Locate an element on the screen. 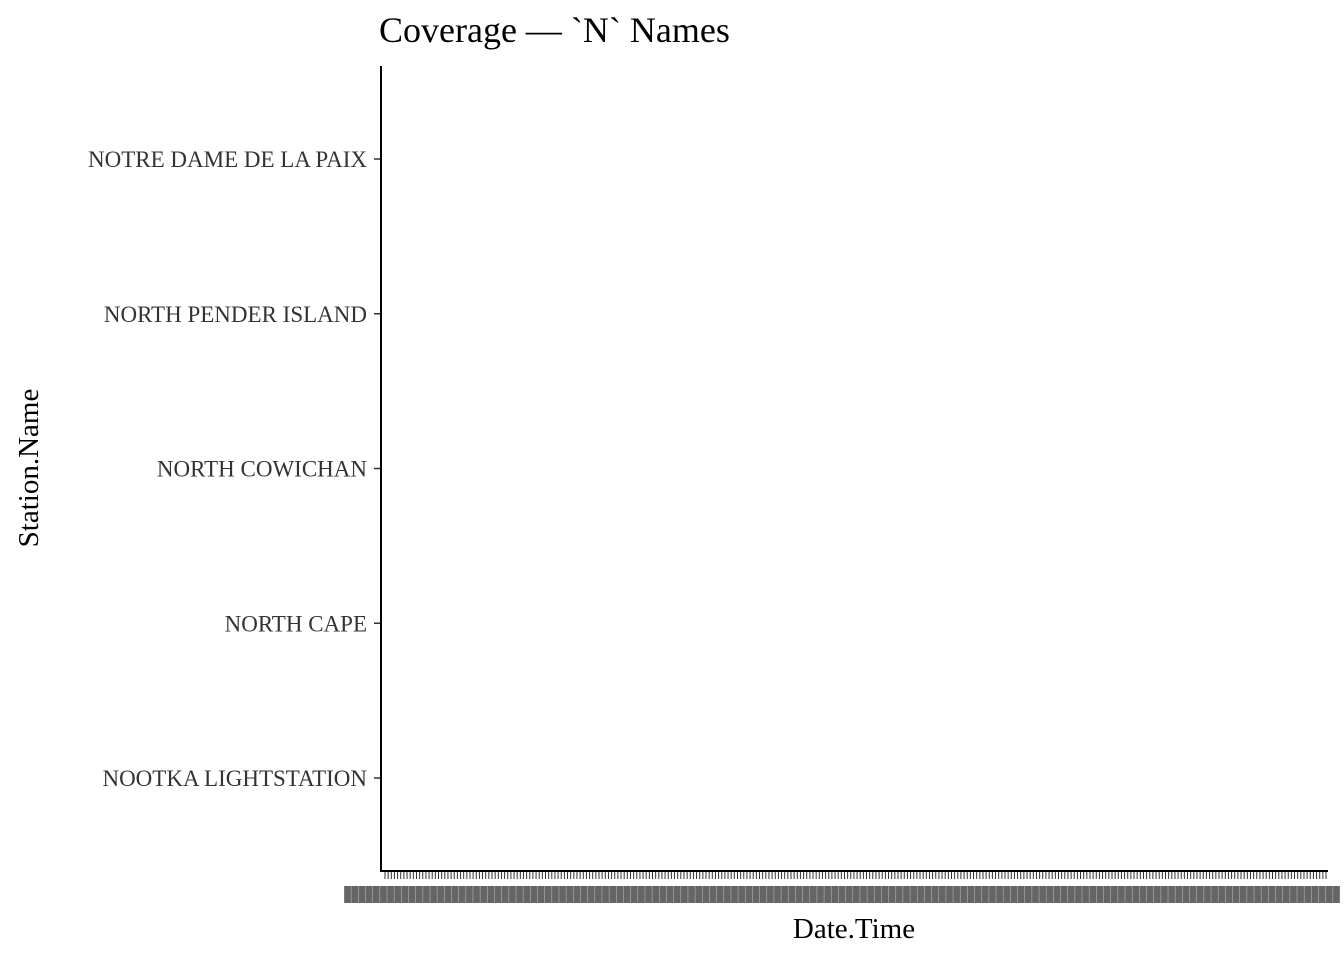  x-axis-title: Date.Time is located at coordinates (854, 929).